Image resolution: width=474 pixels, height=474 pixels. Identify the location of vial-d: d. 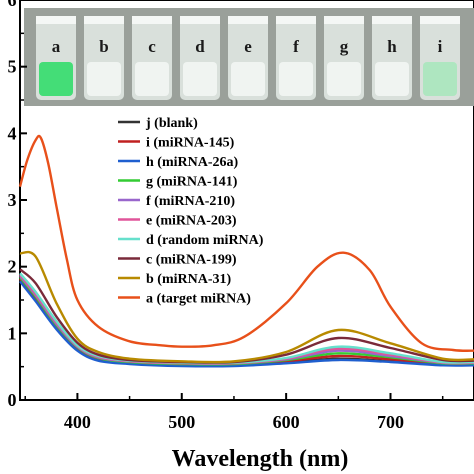
(200, 58).